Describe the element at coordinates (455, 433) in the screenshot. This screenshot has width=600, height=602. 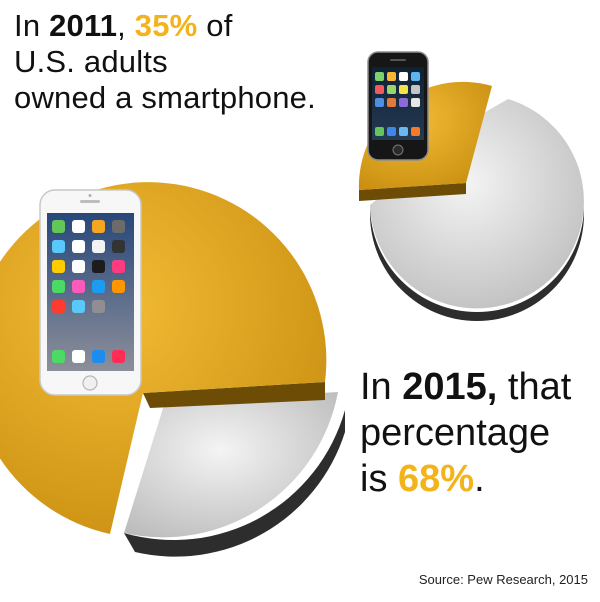
I see `headline-2015-line2: percentage` at that location.